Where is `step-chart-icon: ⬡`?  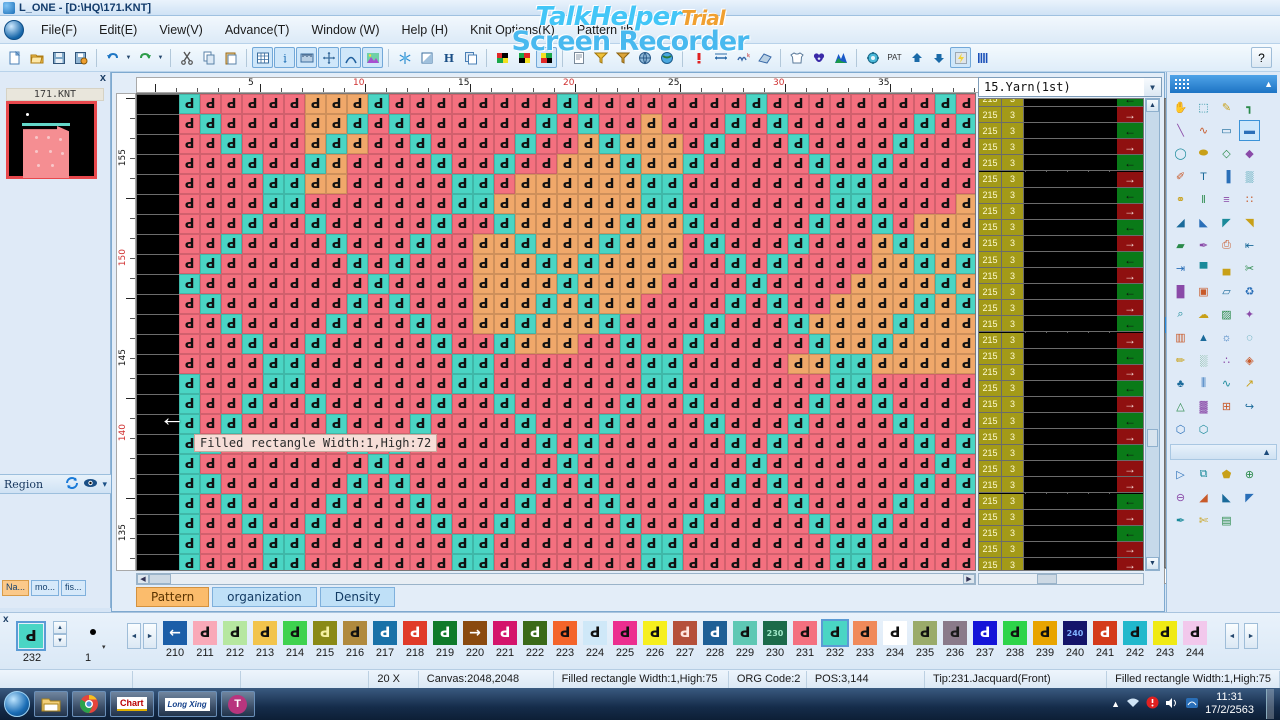
step-chart-icon: ⬡ is located at coordinates (1180, 430).